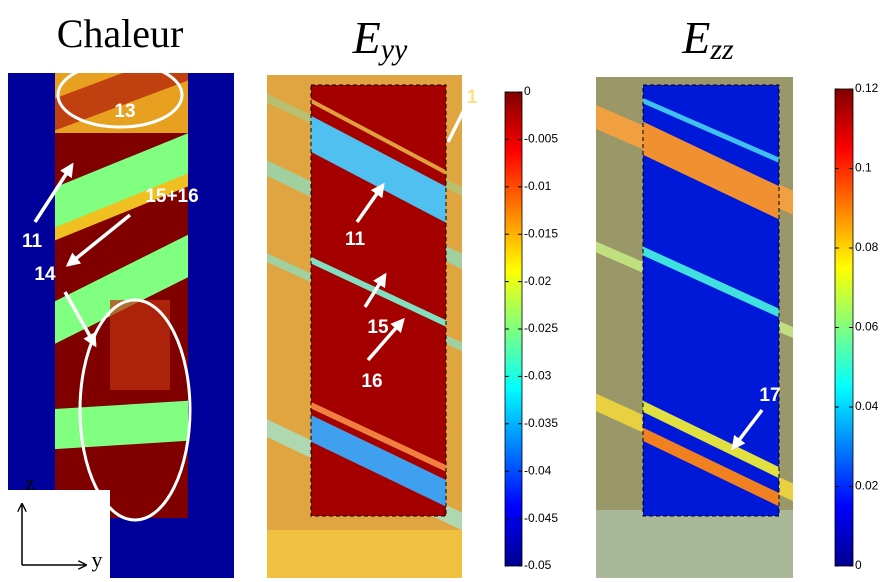 The height and width of the screenshot is (582, 888). What do you see at coordinates (541, 328) in the screenshot?
I see `colorbar-tick-label: -0.025` at bounding box center [541, 328].